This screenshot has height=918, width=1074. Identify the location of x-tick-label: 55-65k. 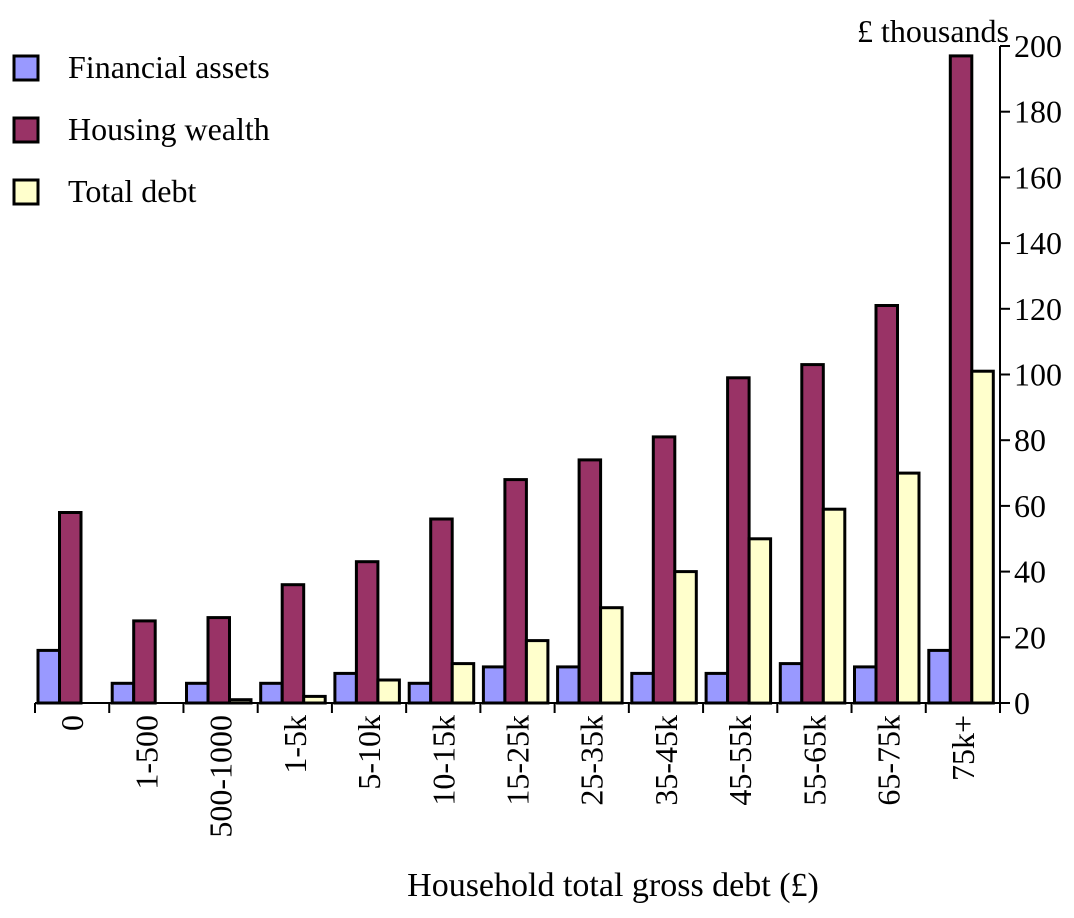
(814, 760).